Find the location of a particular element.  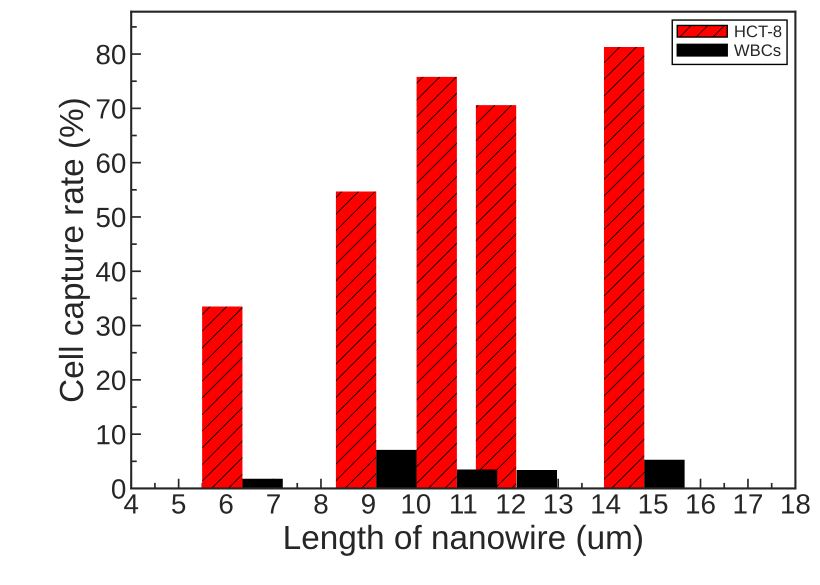

legend-label: WBCs is located at coordinates (757, 50).